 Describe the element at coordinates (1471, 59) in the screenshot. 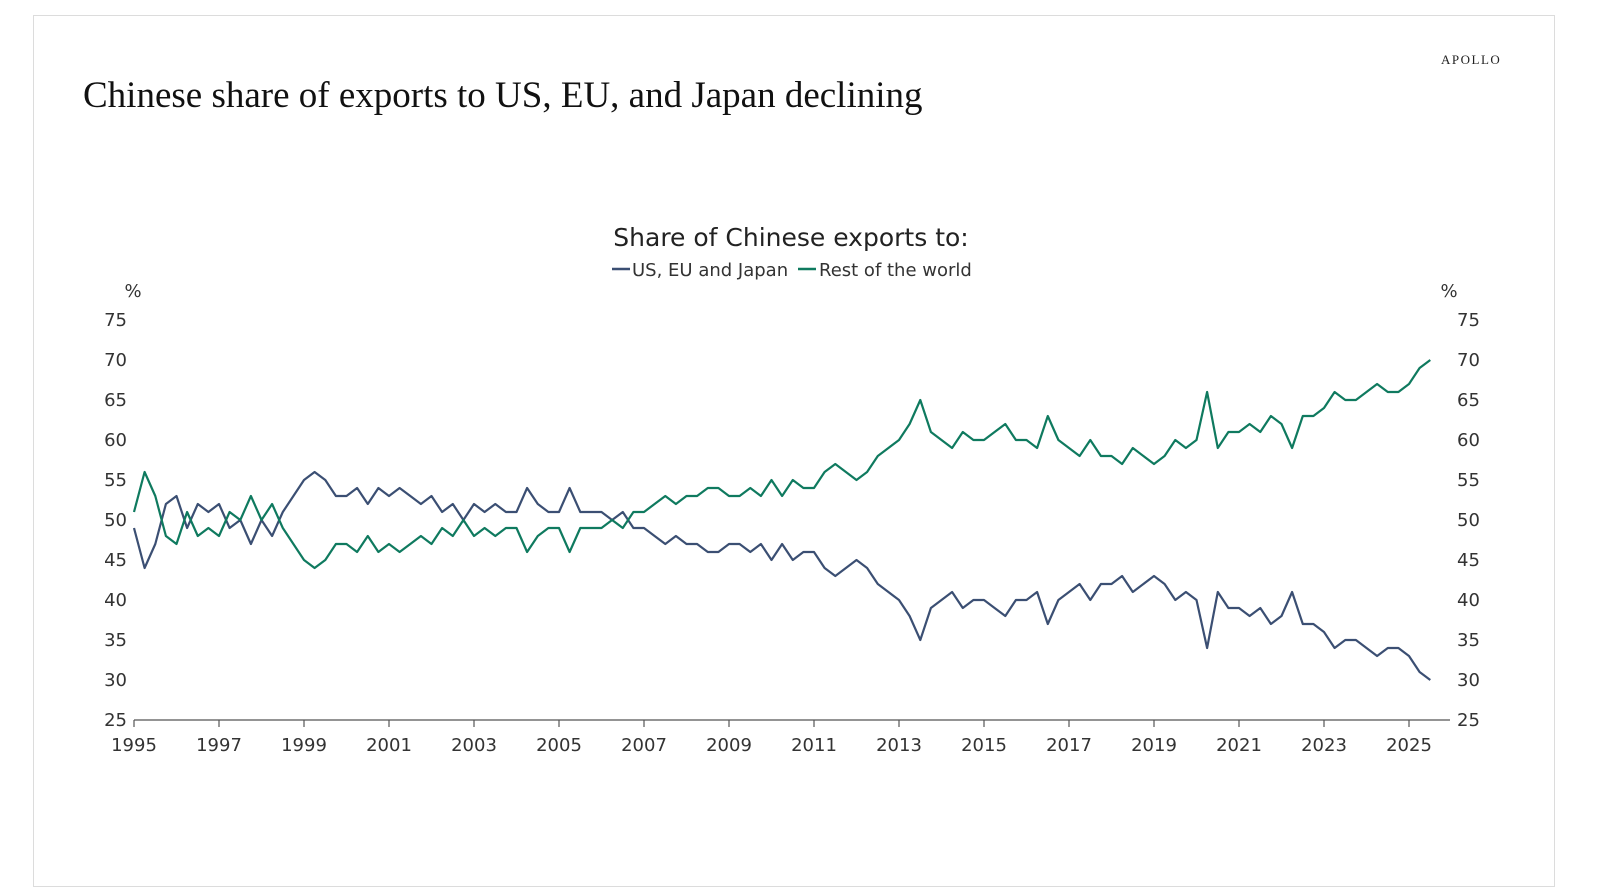

I see `brand-logo: APOLLO` at that location.